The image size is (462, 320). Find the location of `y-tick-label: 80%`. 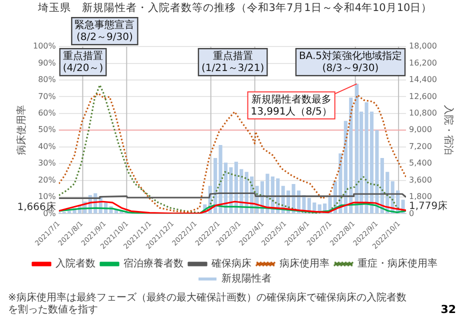

y-tick-label: 80% is located at coordinates (47, 79).